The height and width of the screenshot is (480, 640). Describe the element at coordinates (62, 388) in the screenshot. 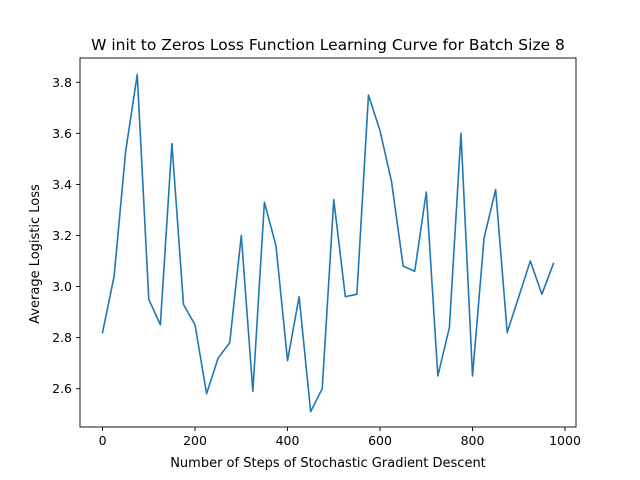

I see `y-tick-label: 2.6` at that location.